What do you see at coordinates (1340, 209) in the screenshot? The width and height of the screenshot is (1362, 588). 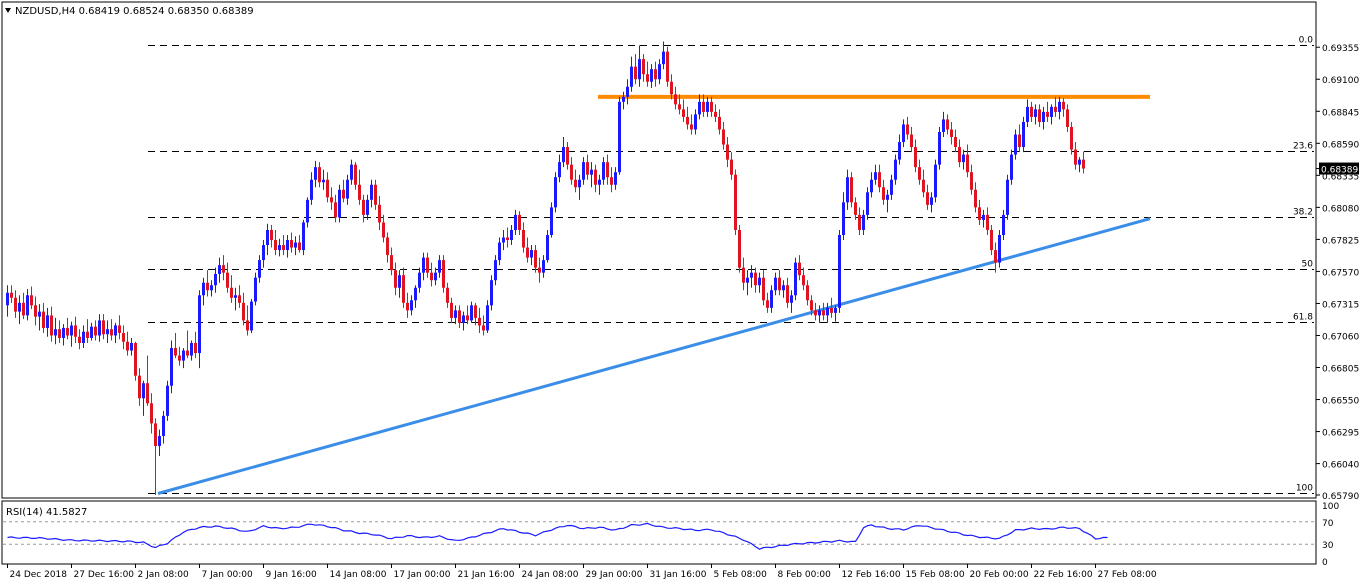 I see `price-tick-label: 0.68080` at bounding box center [1340, 209].